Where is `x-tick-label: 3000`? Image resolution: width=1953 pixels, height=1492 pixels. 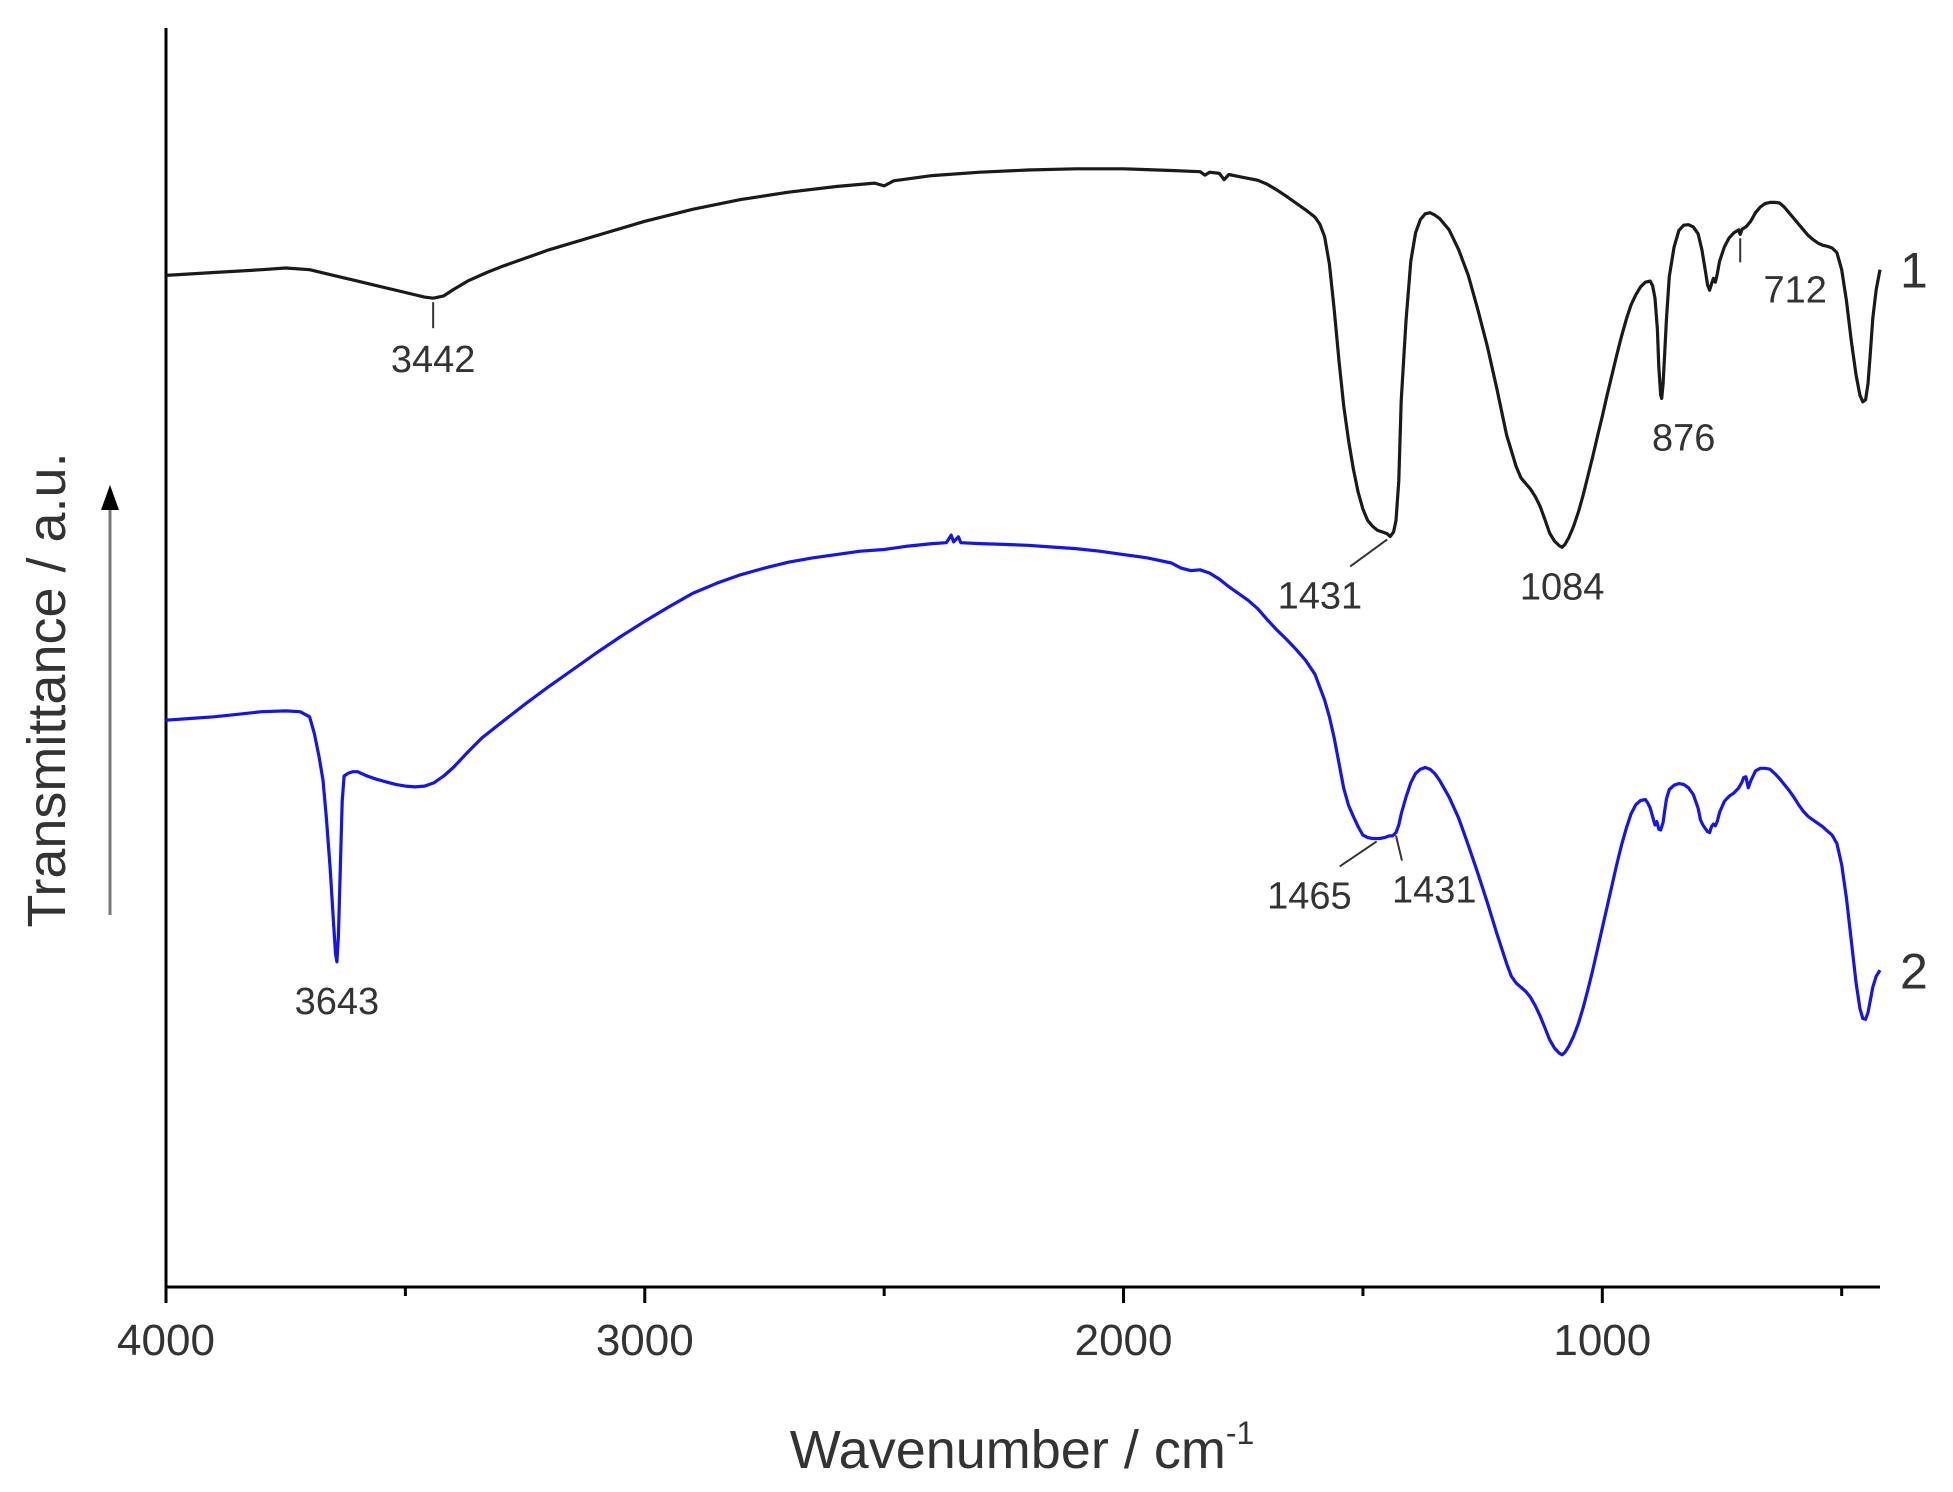 x-tick-label: 3000 is located at coordinates (645, 1340).